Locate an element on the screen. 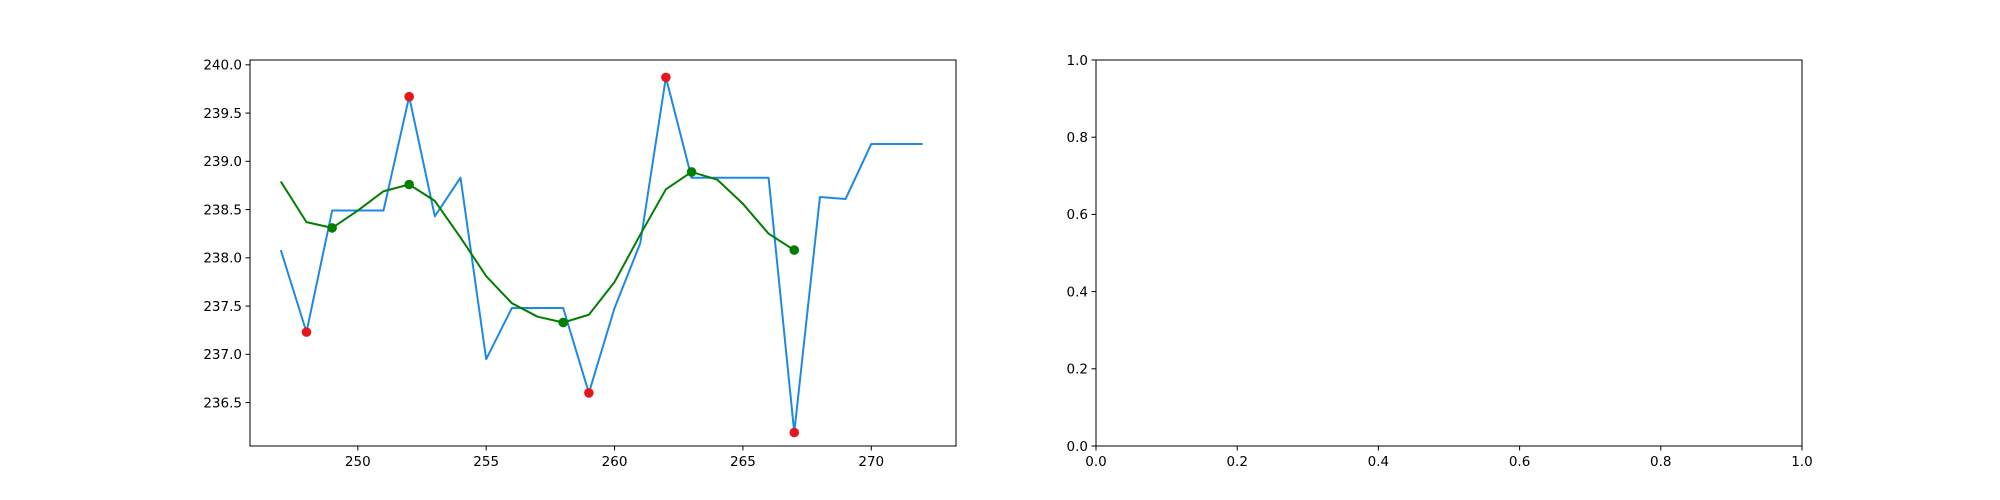  left-x-tick-label: 265 is located at coordinates (743, 462).